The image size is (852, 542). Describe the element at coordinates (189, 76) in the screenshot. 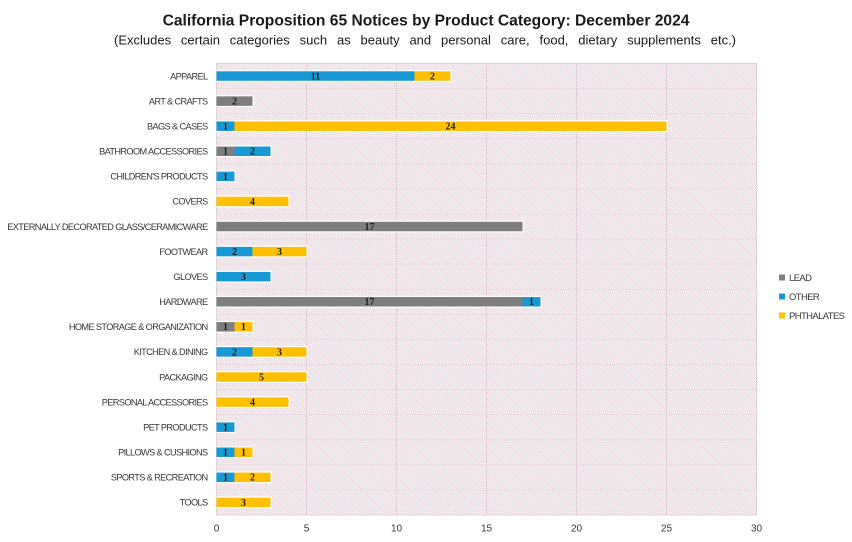

I see `svg-text: APPAREL` at that location.